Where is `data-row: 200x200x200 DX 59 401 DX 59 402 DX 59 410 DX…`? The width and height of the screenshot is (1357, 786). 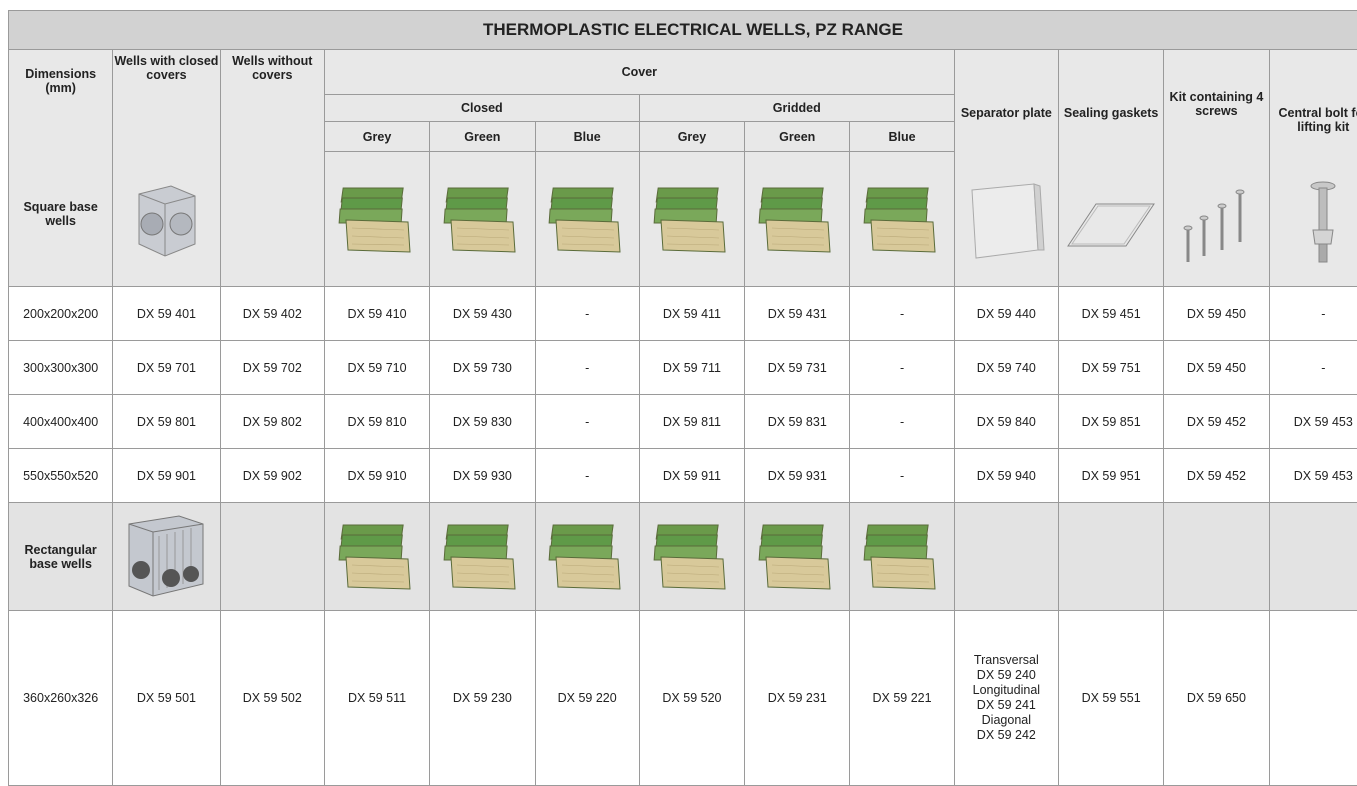
data-row: 200x200x200 DX 59 401 DX 59 402 DX 59 410 DX… is located at coordinates (682, 313).